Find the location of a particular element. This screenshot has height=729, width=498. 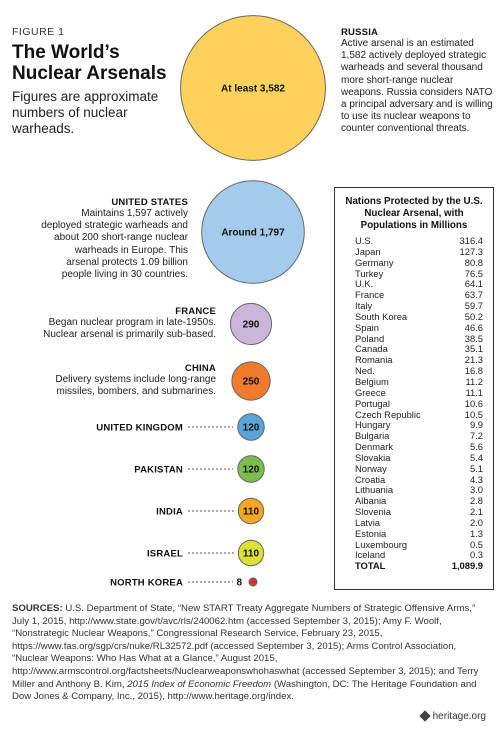

population-value: 1.3 is located at coordinates (476, 533).